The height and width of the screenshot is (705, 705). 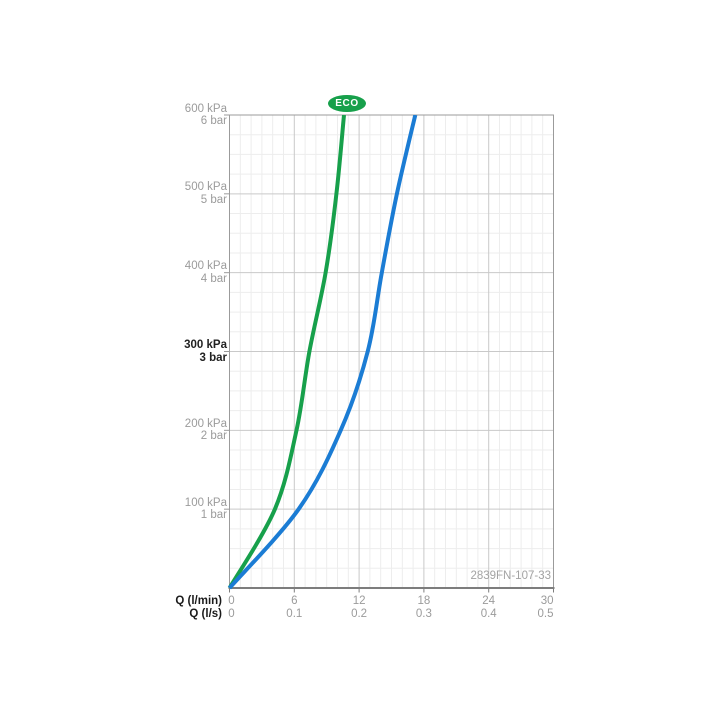 I want to click on x-tick-label: 0.1, so click(x=294, y=613).